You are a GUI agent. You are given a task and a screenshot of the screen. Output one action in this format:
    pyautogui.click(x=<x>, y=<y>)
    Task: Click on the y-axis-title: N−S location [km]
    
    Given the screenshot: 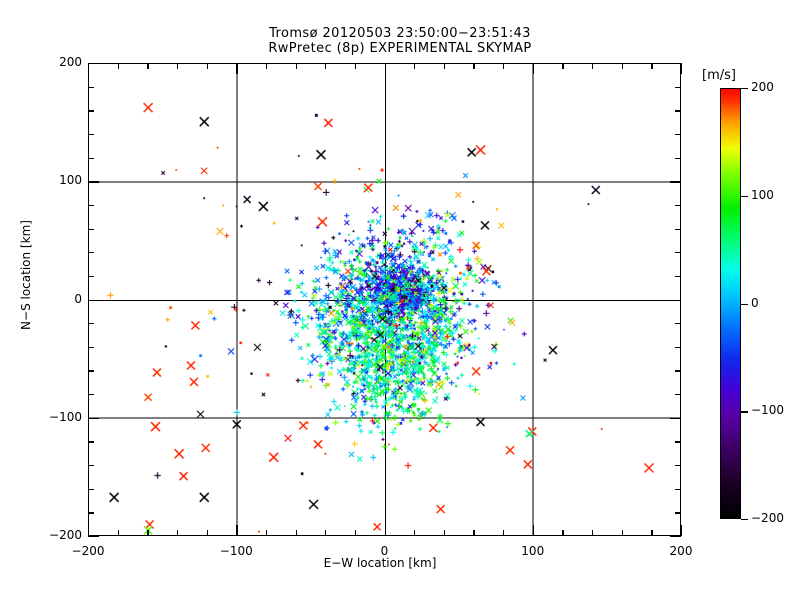 What is the action you would take?
    pyautogui.click(x=26, y=275)
    